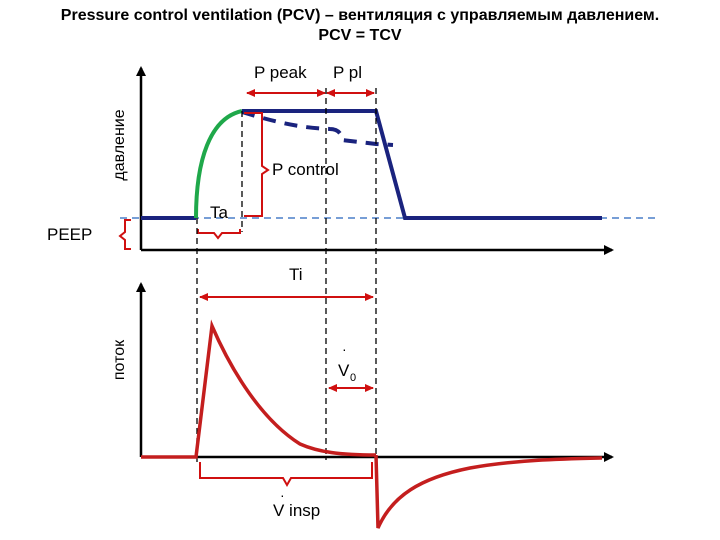 This screenshot has width=720, height=540. What do you see at coordinates (347, 72) in the screenshot?
I see `p-pl-label: P pl` at bounding box center [347, 72].